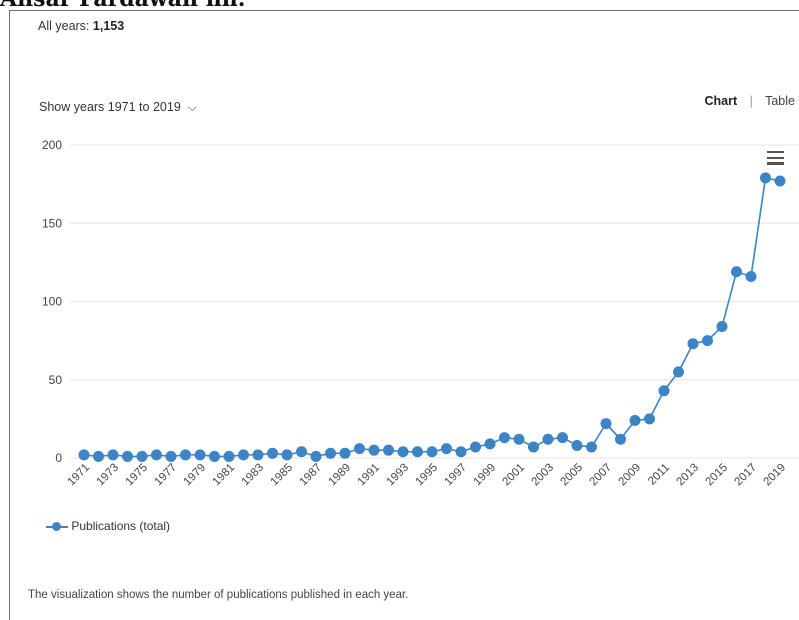 The width and height of the screenshot is (799, 620). What do you see at coordinates (369, 475) in the screenshot?
I see `x-tick-label: 1991` at bounding box center [369, 475].